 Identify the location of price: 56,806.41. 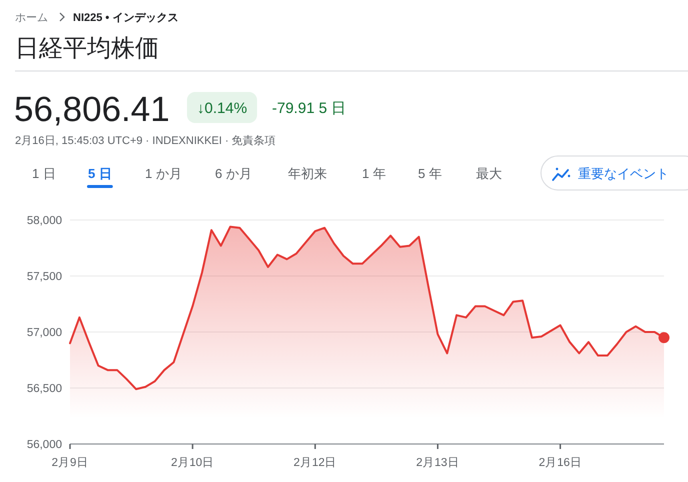
(92, 109).